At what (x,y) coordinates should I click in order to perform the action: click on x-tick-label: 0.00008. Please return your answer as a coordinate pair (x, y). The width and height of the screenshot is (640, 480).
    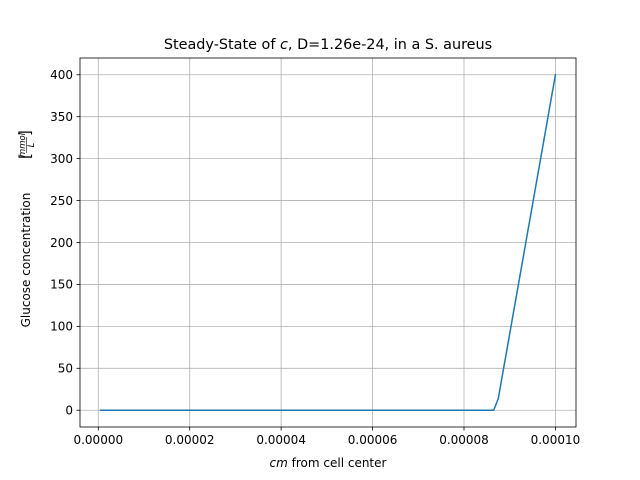
    Looking at the image, I should click on (464, 440).